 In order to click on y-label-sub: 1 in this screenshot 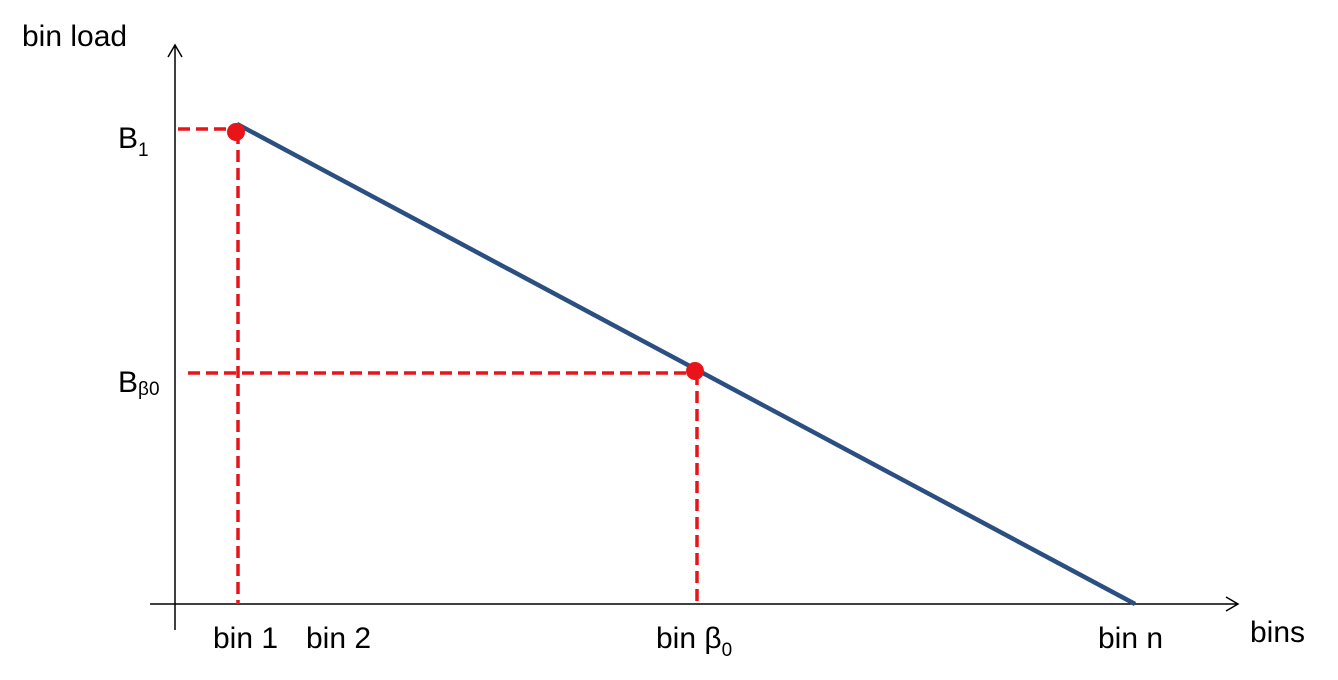, I will do `click(143, 150)`.